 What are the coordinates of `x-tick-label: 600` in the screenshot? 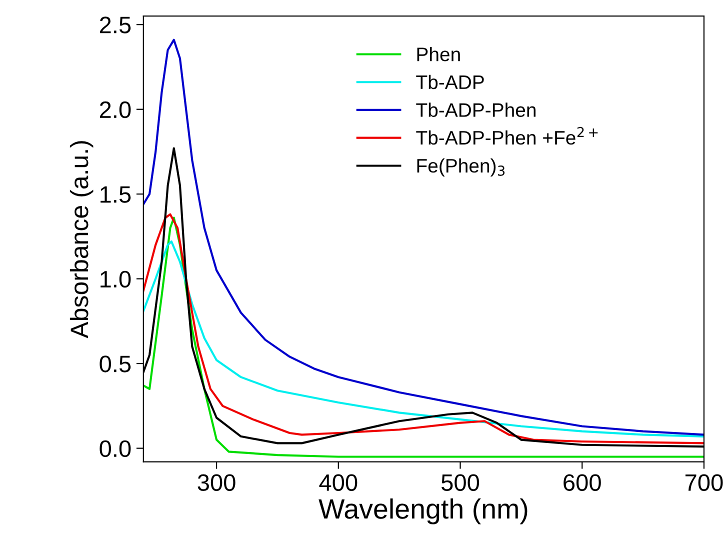 It's located at (582, 482).